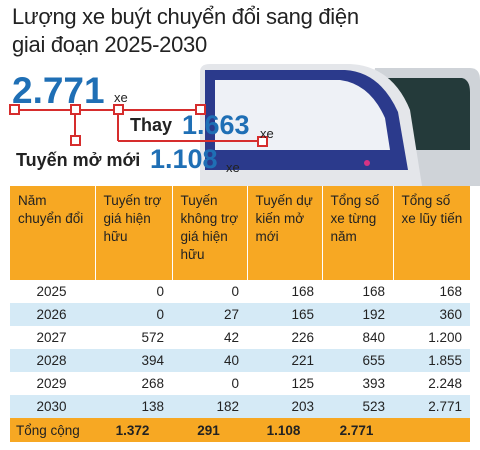 This screenshot has width=480, height=450. I want to click on total-cell: 1.108, so click(284, 430).